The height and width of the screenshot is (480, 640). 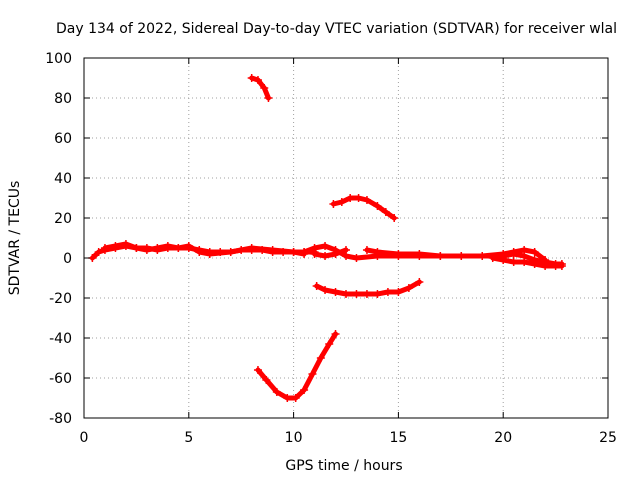 What do you see at coordinates (15, 238) in the screenshot?
I see `y-axis-label: SDTVAR / TECUs` at bounding box center [15, 238].